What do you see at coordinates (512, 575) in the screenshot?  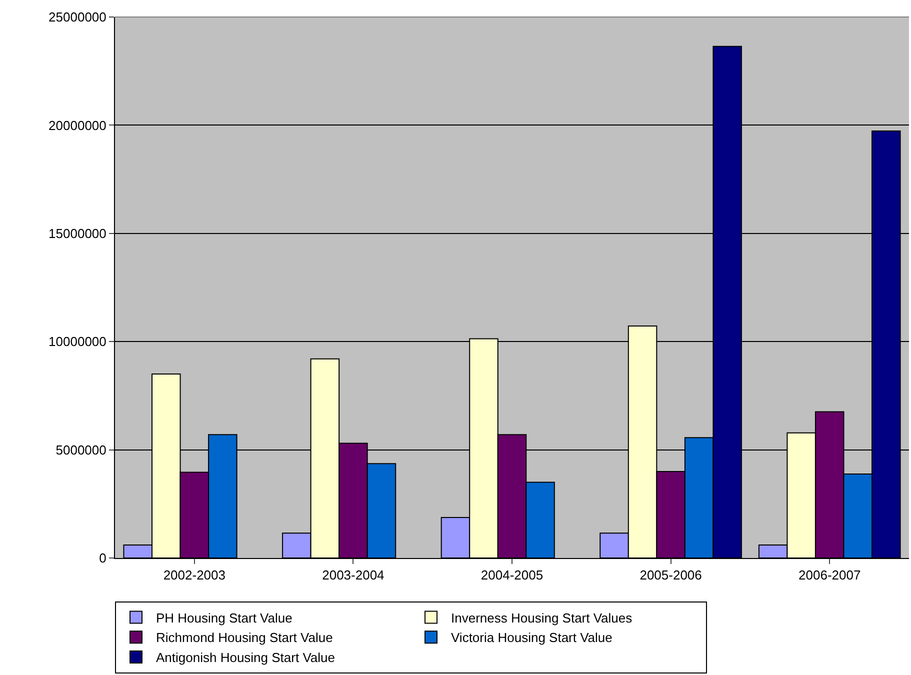 I see `x-tick-label: 2004-2005` at bounding box center [512, 575].